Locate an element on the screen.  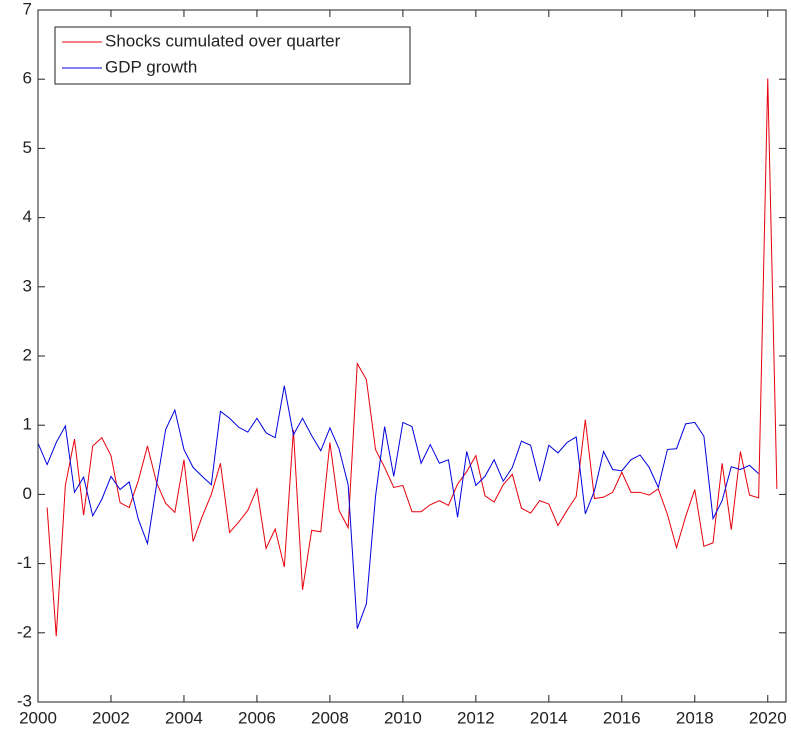
x-tick-label: 2018 is located at coordinates (695, 717).